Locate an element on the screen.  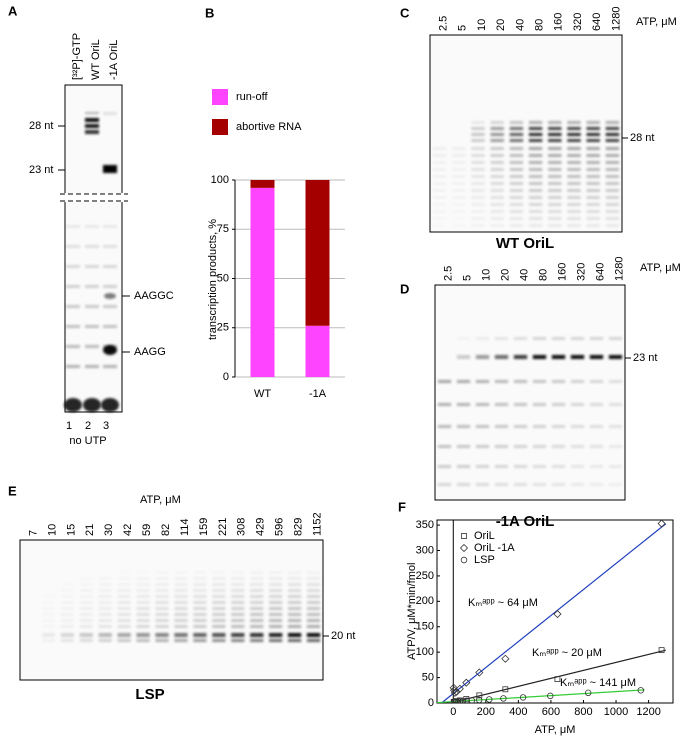
legend-symbol is located at coordinates (464, 548).